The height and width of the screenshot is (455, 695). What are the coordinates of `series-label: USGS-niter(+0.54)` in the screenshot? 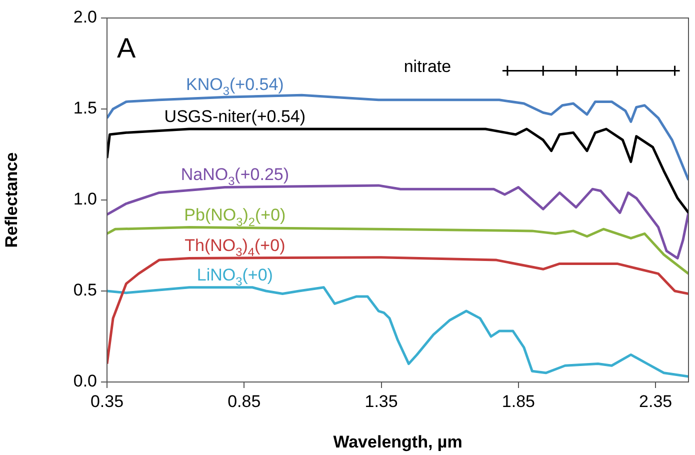 It's located at (235, 116).